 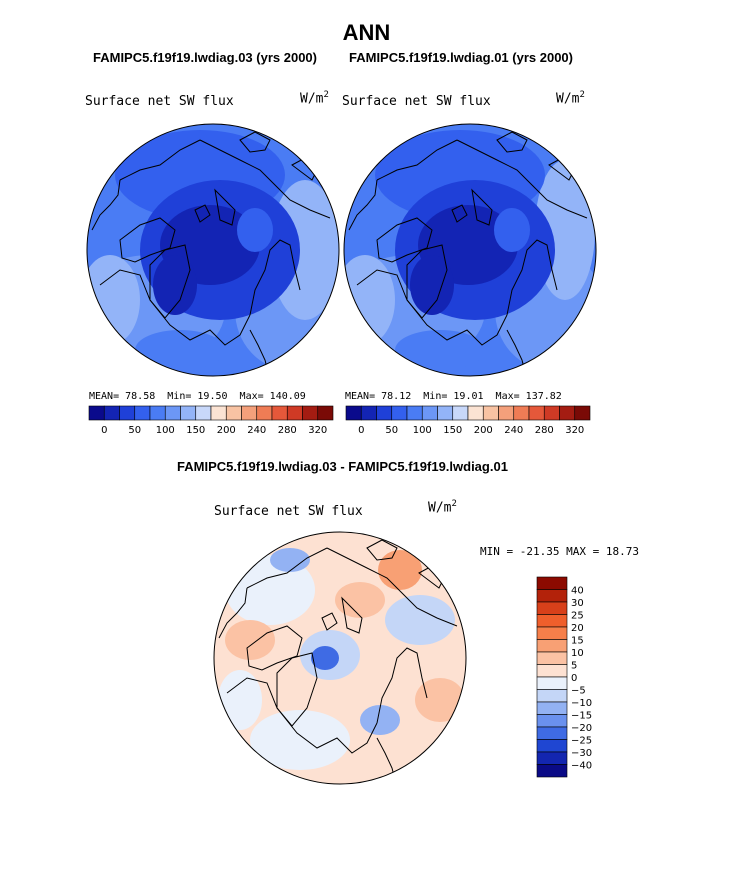 I want to click on units-label-right: W/m2, so click(x=570, y=98).